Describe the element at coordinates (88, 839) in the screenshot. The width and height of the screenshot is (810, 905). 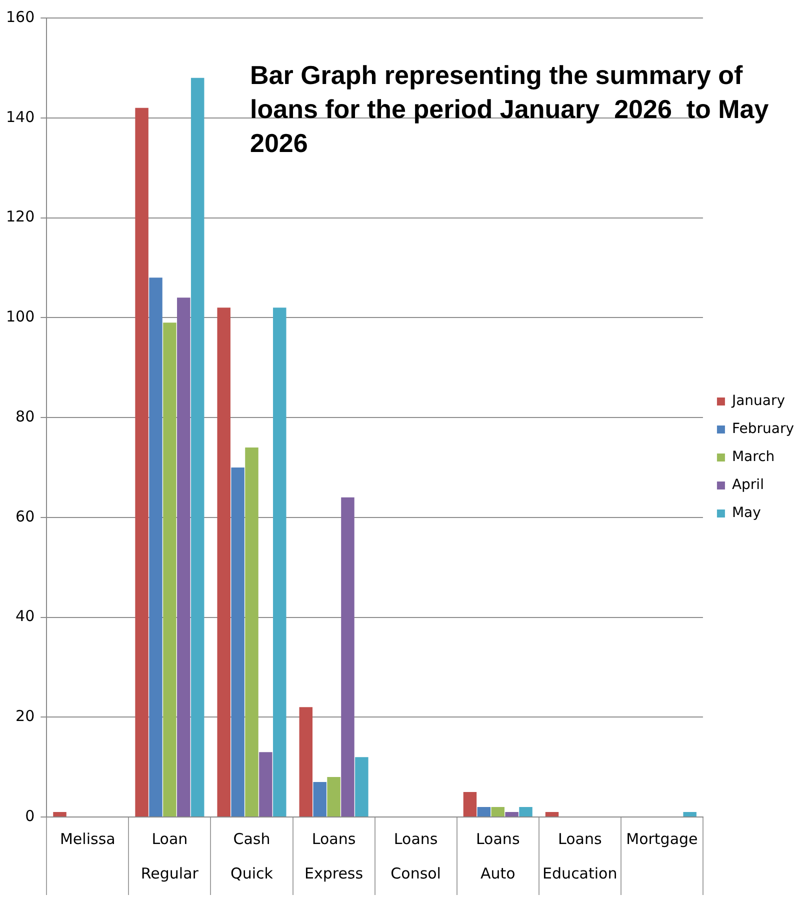
I see `x-tick-label: Melissa` at that location.